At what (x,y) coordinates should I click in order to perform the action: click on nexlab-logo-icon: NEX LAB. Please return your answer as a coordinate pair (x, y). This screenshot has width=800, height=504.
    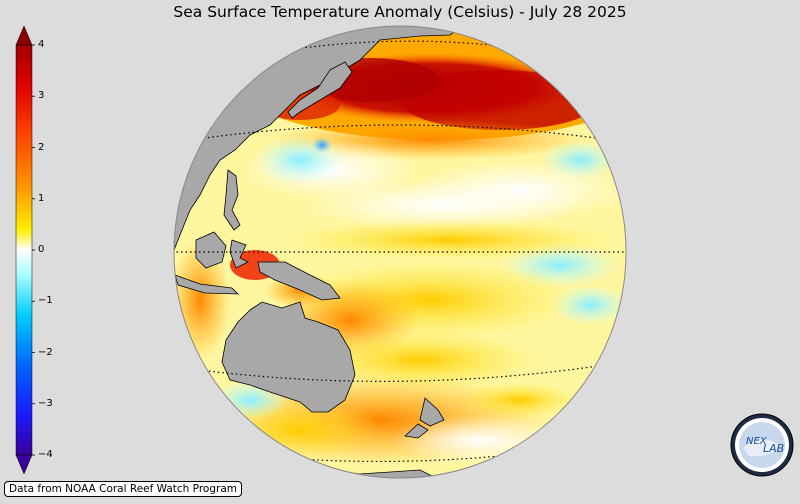
    Looking at the image, I should click on (762, 445).